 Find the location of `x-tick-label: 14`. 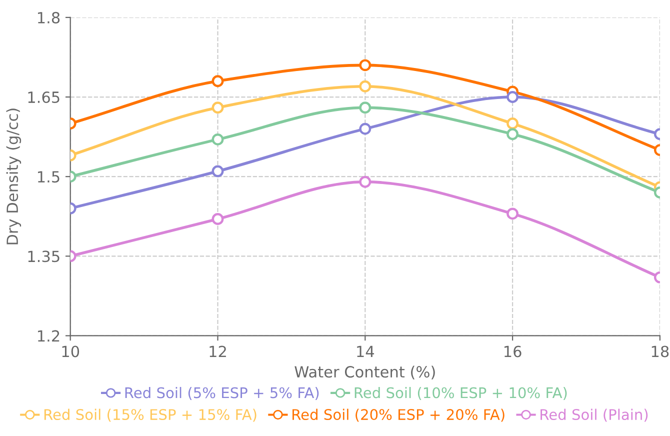

x-tick-label: 14 is located at coordinates (365, 352).